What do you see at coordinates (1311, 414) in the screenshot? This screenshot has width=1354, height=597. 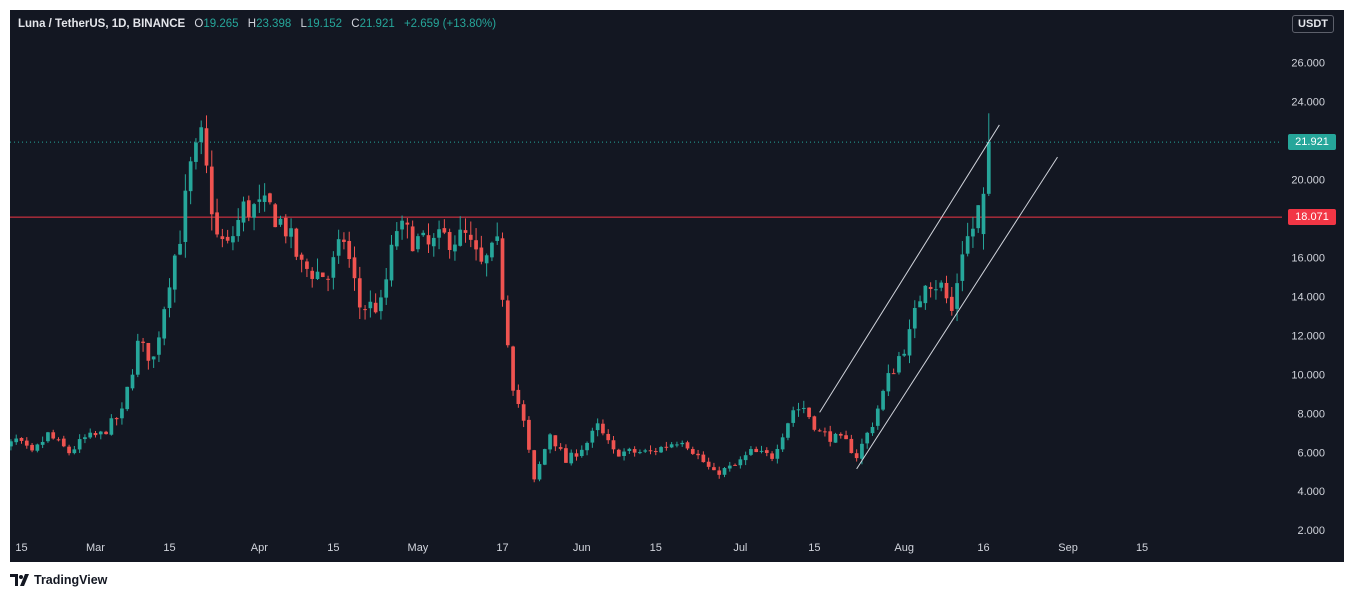 I see `y-axis-tick-label: 8.000` at bounding box center [1311, 414].